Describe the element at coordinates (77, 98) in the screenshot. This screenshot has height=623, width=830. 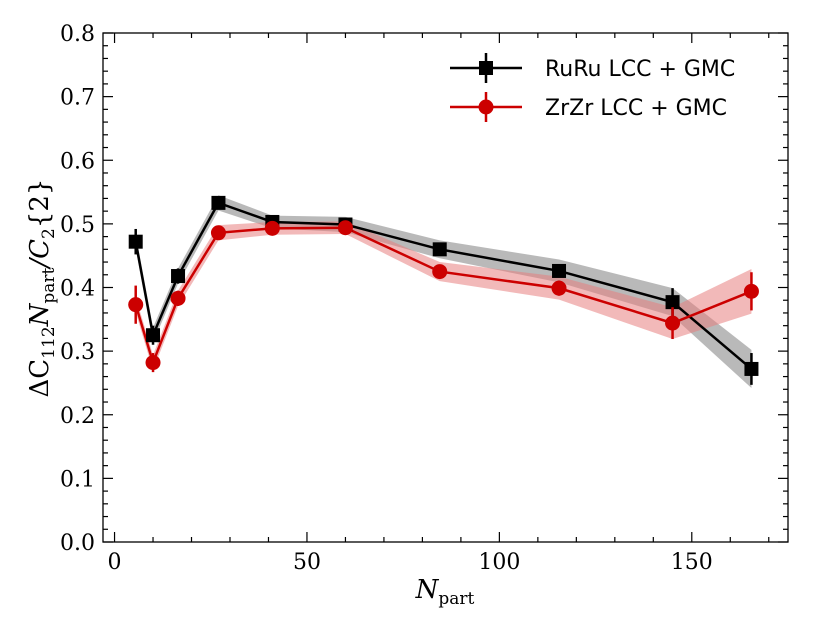
I see `y-tick-label: 0.7` at that location.